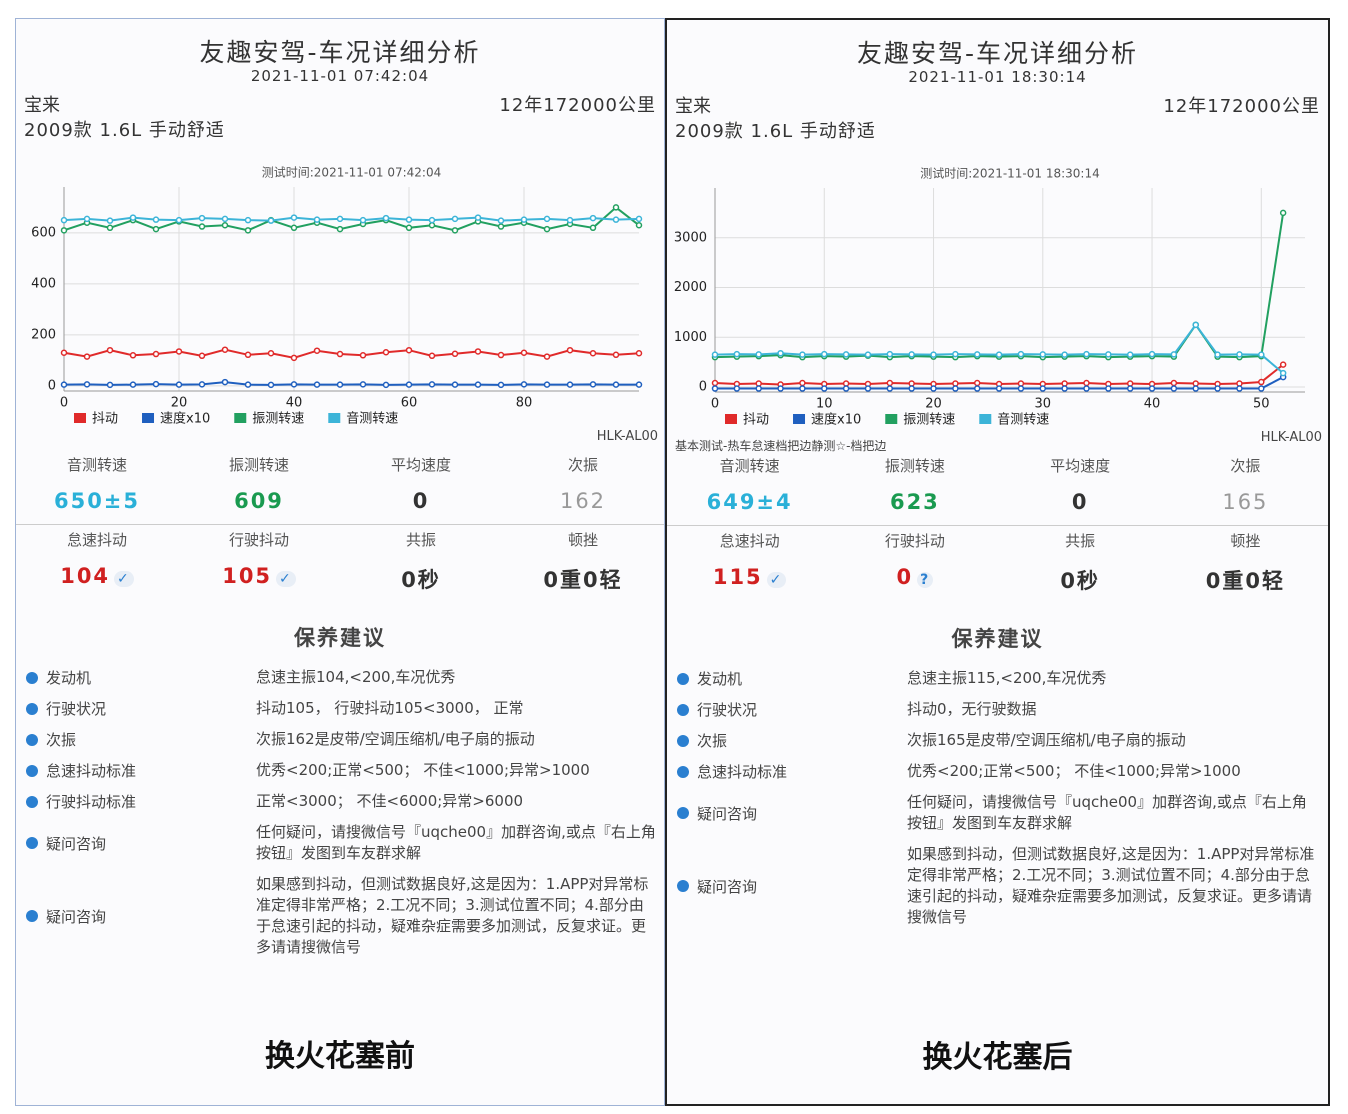 This screenshot has height=1114, width=1348. What do you see at coordinates (1080, 484) in the screenshot?
I see `metric: 平均速度 0` at bounding box center [1080, 484].